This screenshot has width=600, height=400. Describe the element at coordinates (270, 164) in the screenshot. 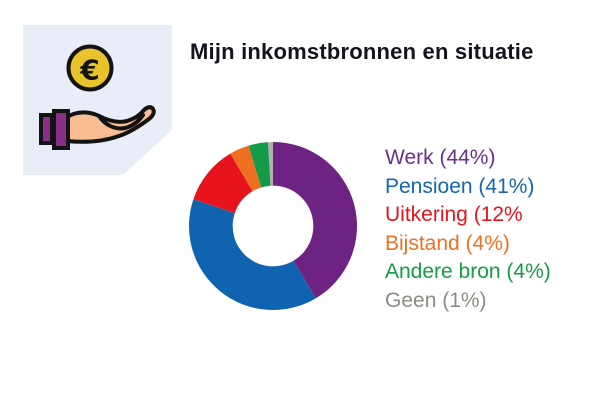

I see `donut-segment-geen` at that location.